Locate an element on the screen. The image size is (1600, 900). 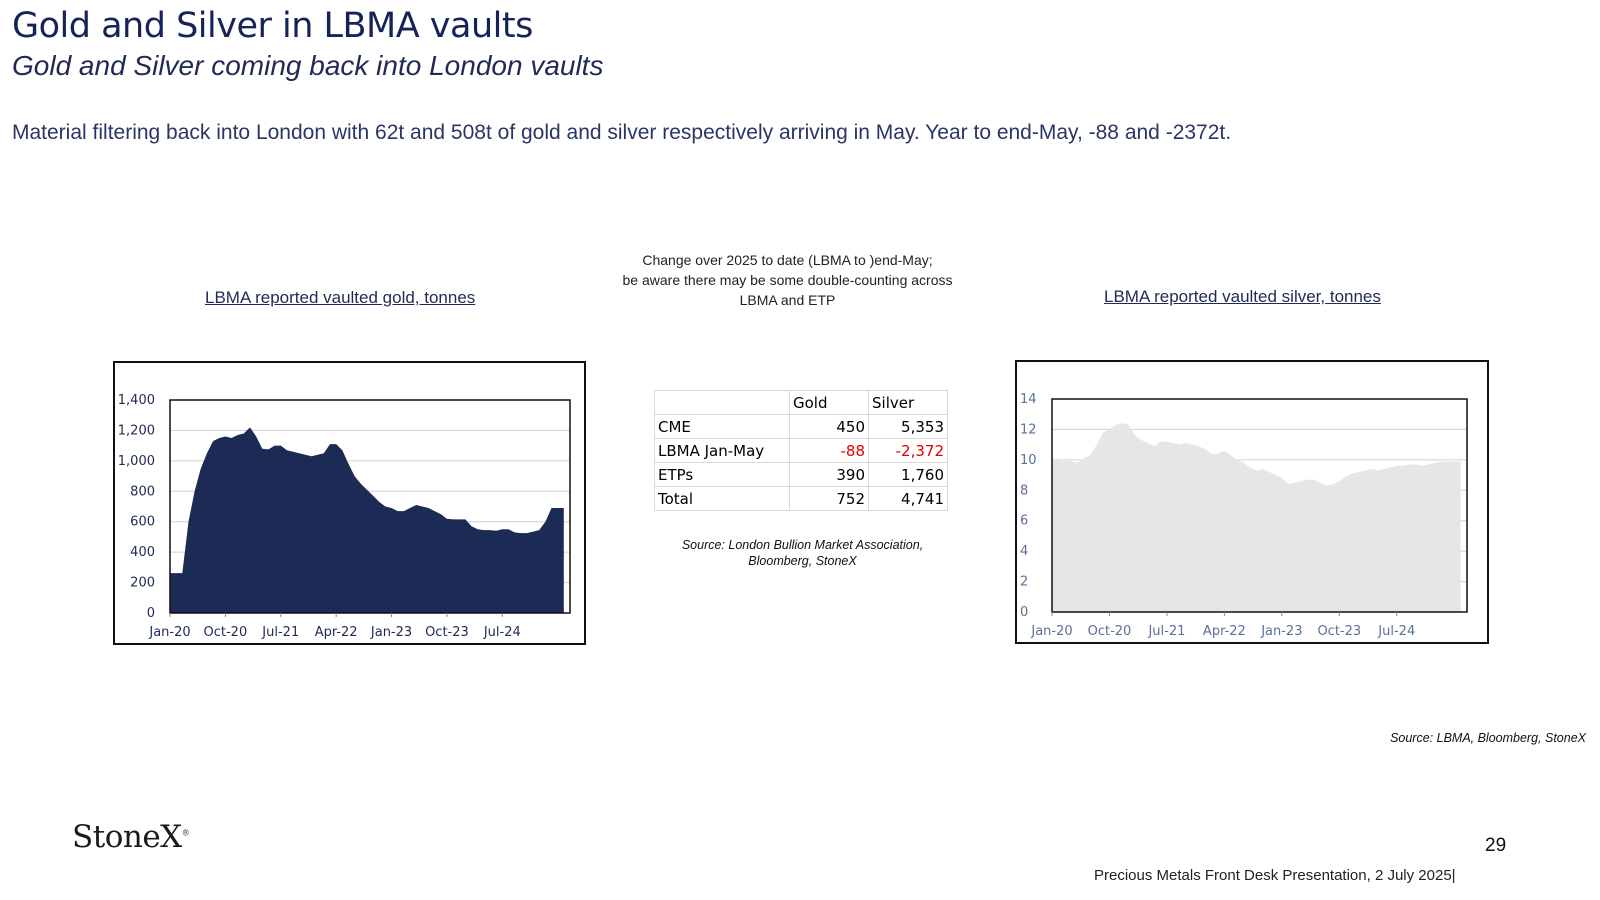
y-tick-label: 800 is located at coordinates (142, 491).